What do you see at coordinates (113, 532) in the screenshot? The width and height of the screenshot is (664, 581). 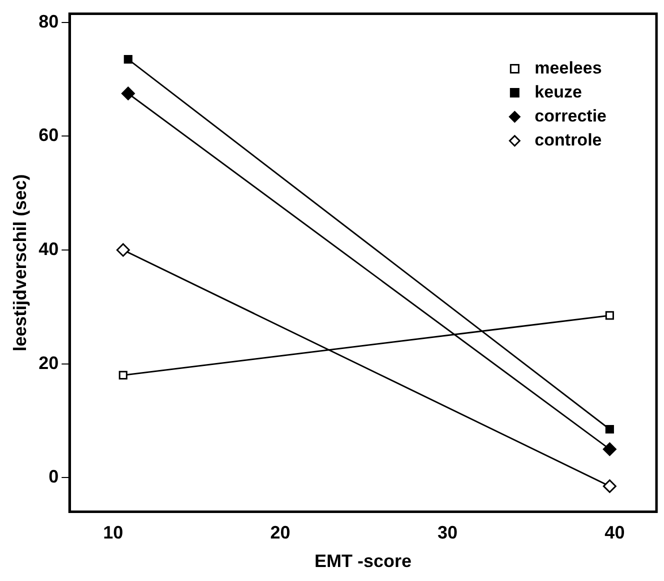 I see `x-tick-label: 10` at bounding box center [113, 532].